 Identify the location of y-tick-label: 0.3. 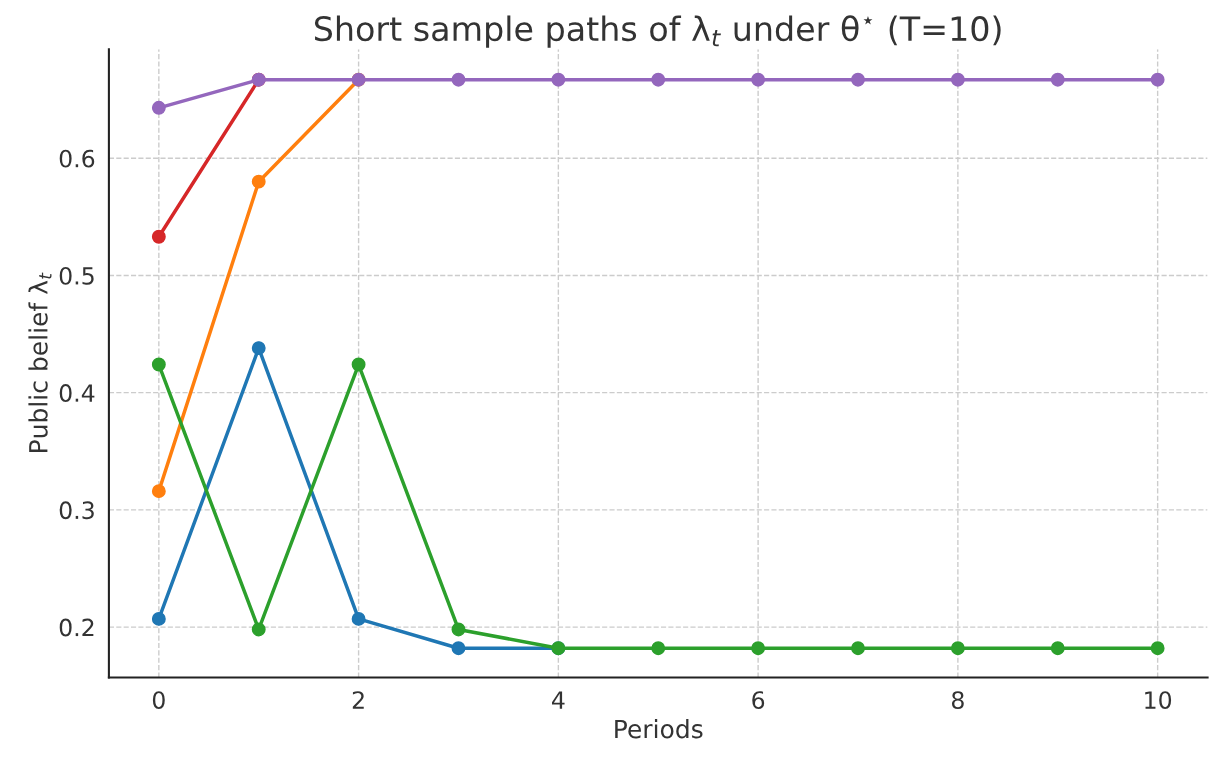
(76, 510).